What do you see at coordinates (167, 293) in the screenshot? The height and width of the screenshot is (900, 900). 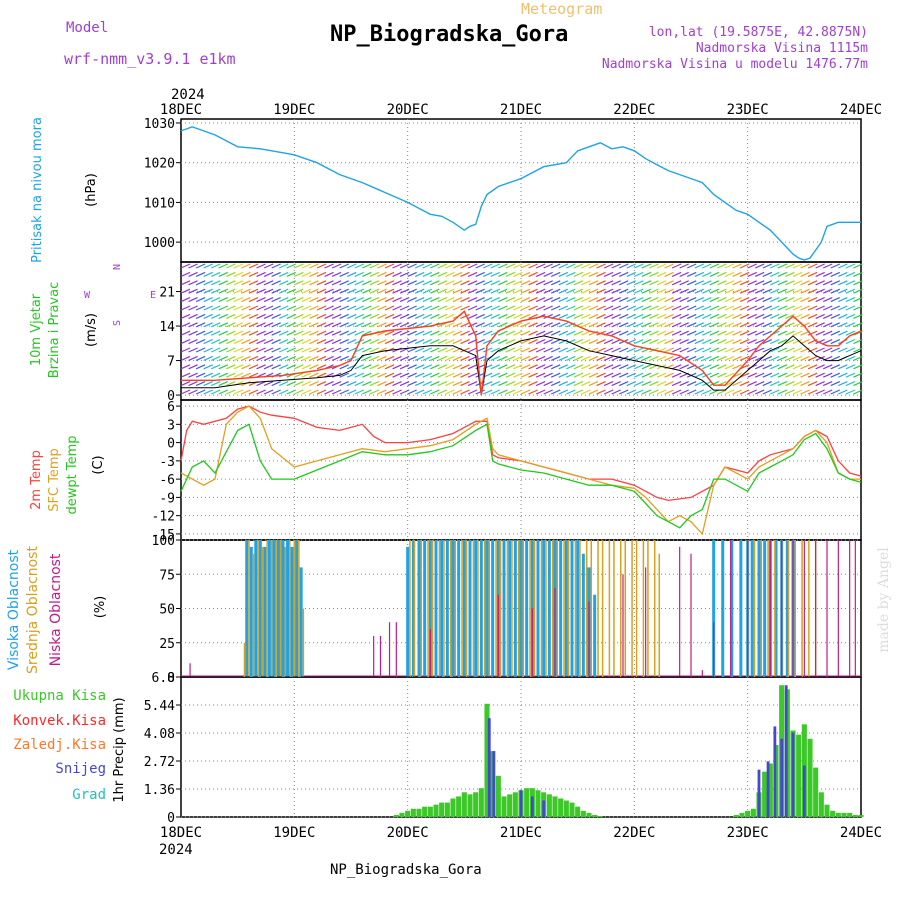 I see `y-tick-label: 21` at bounding box center [167, 293].